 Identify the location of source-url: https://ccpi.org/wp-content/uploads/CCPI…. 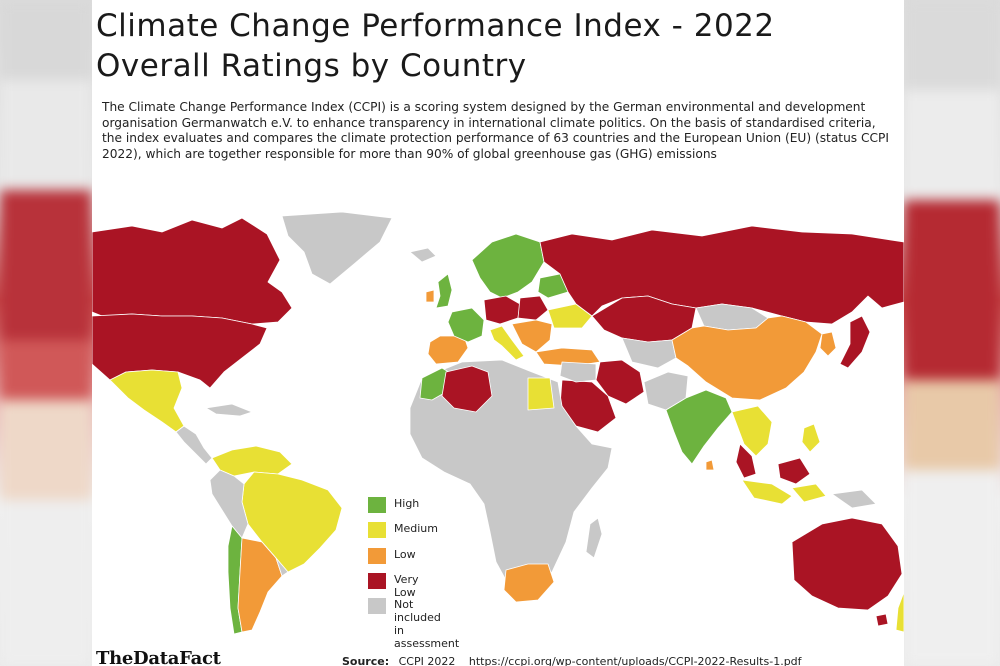
(635, 660).